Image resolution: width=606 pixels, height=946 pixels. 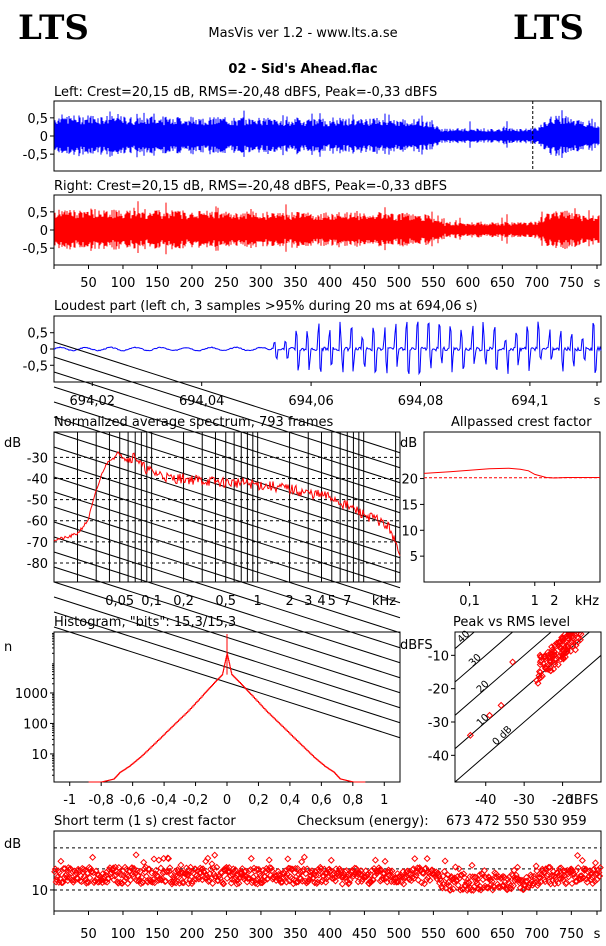 I want to click on histogram-ytick-label: 10, so click(x=39, y=755).